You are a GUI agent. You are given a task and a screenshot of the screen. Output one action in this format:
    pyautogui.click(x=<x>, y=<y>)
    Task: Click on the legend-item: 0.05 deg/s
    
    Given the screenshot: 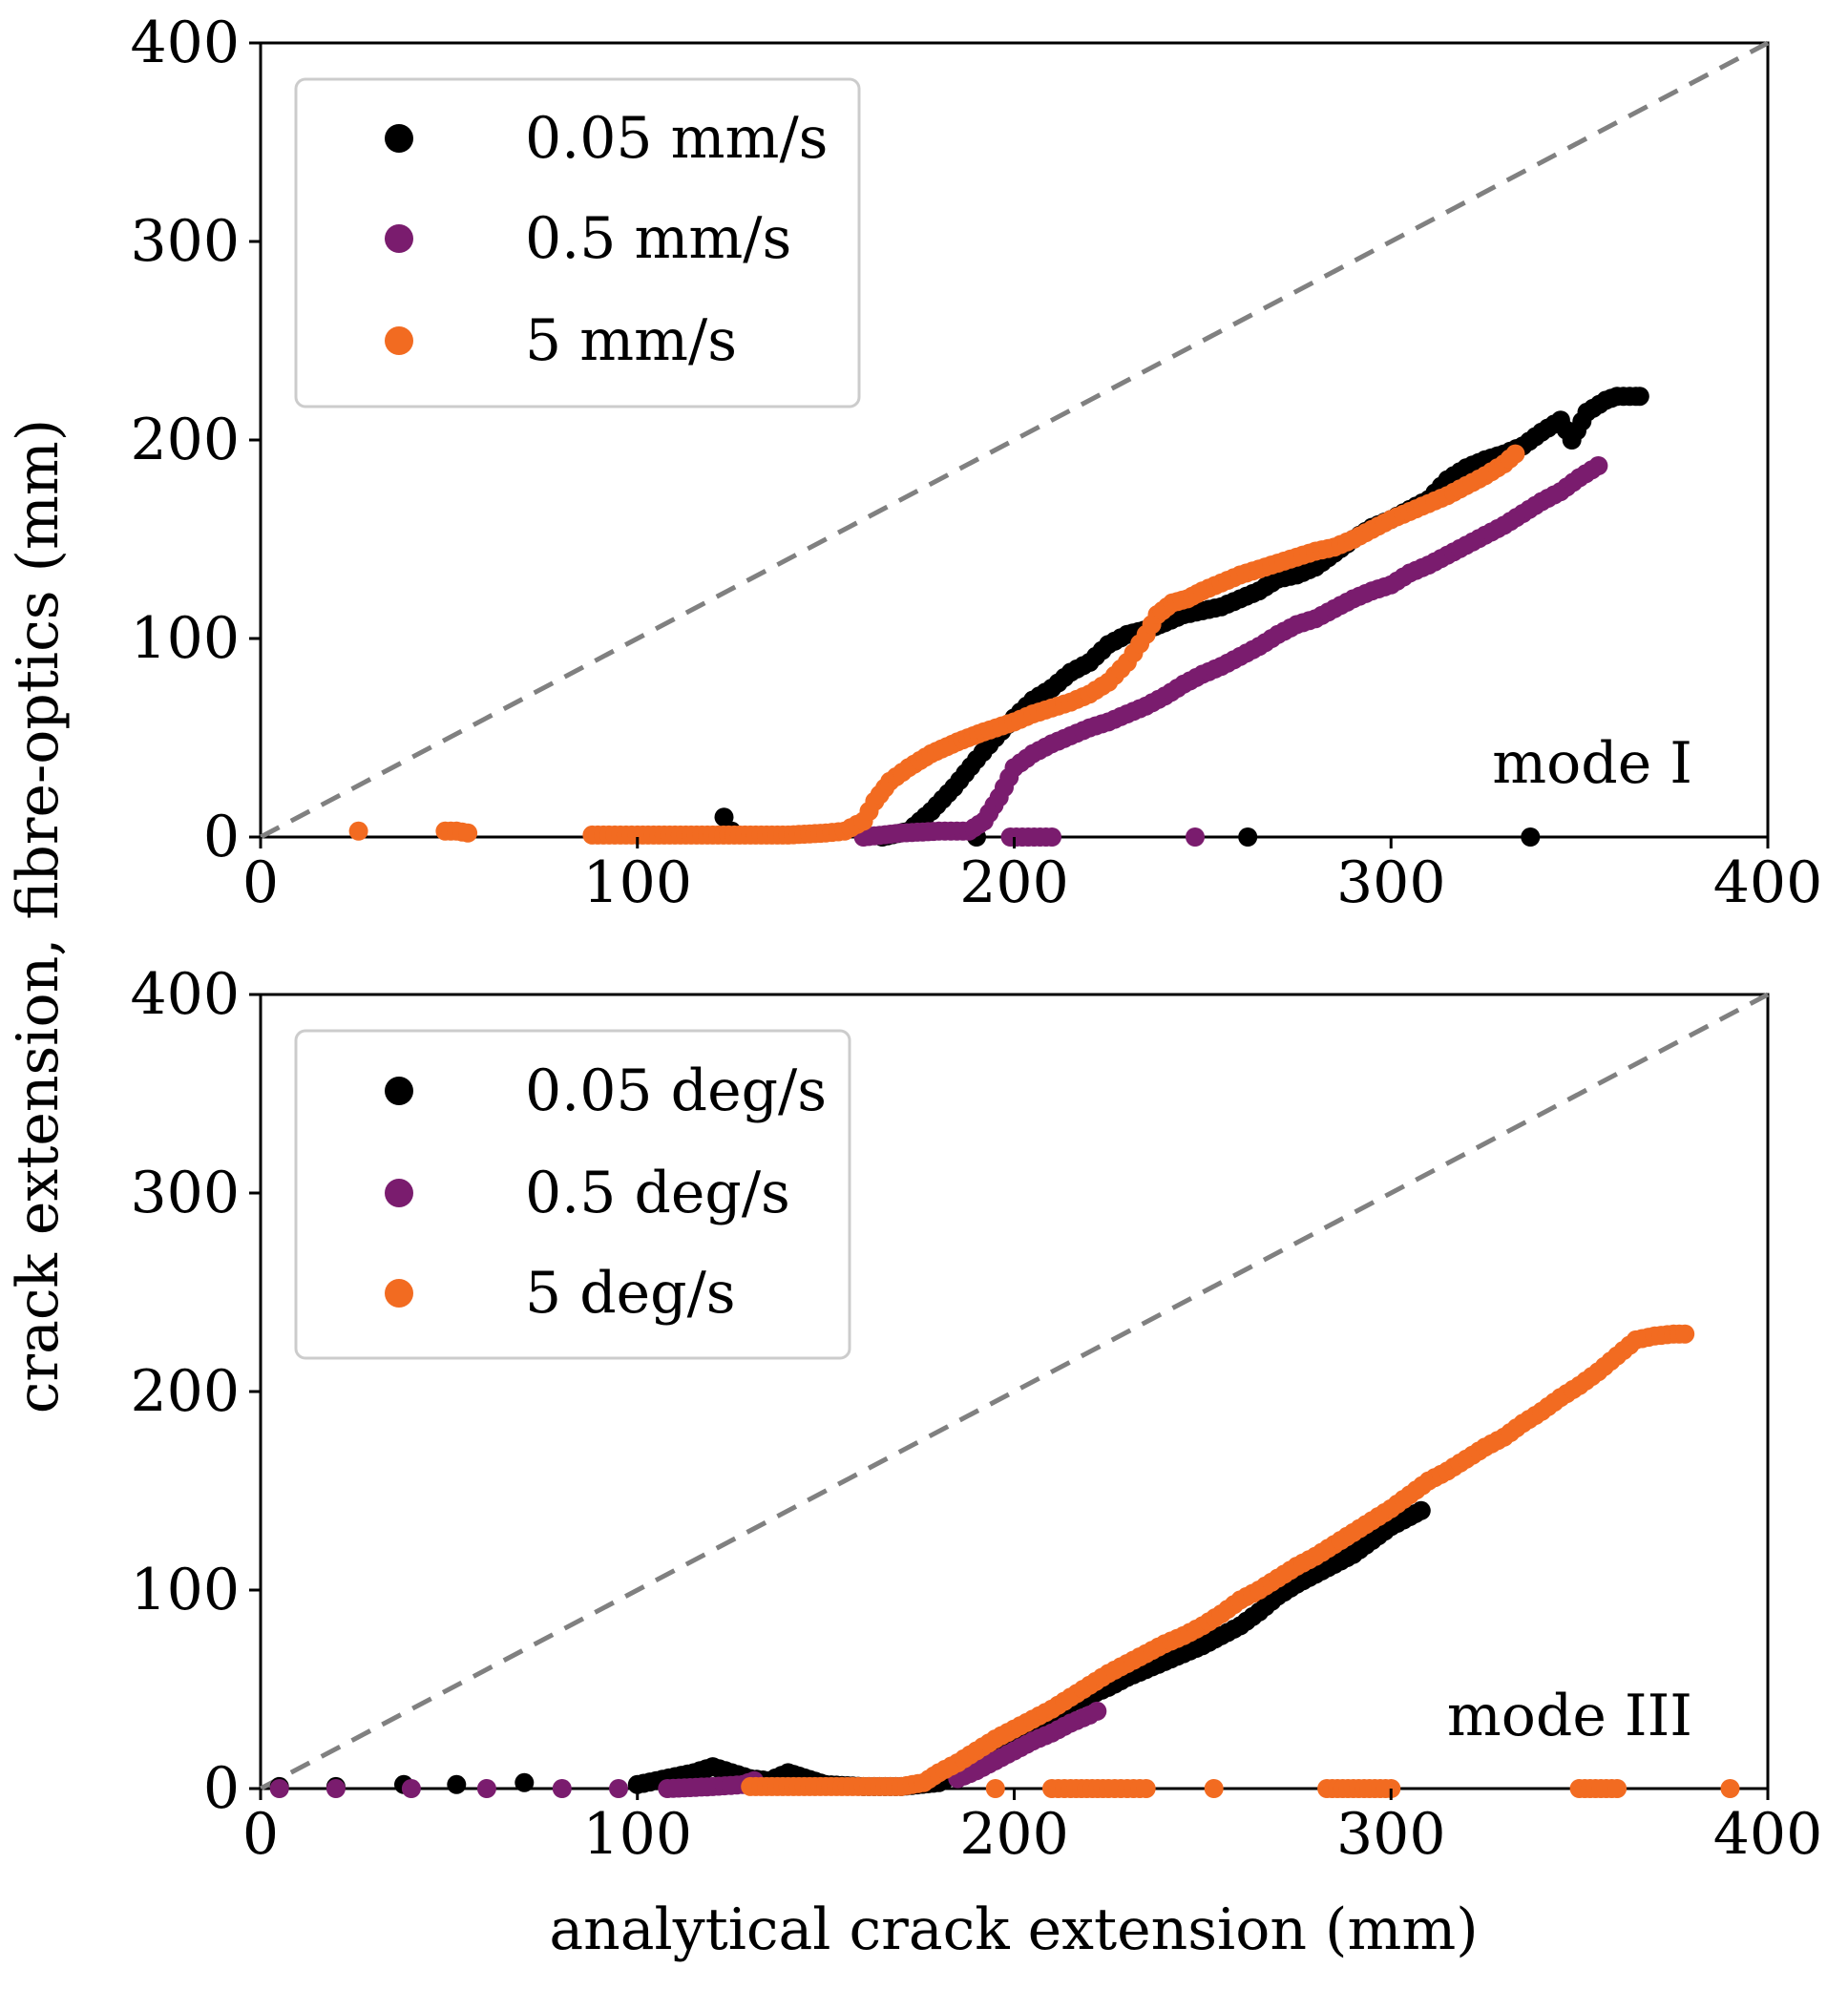 What is the action you would take?
    pyautogui.click(x=606, y=1090)
    